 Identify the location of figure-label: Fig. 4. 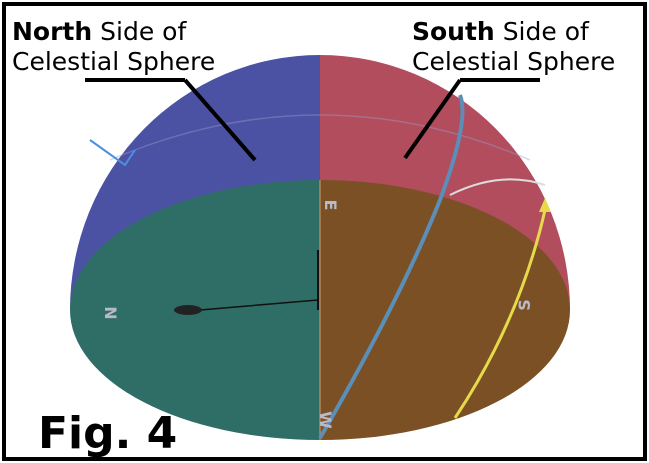
(107, 433).